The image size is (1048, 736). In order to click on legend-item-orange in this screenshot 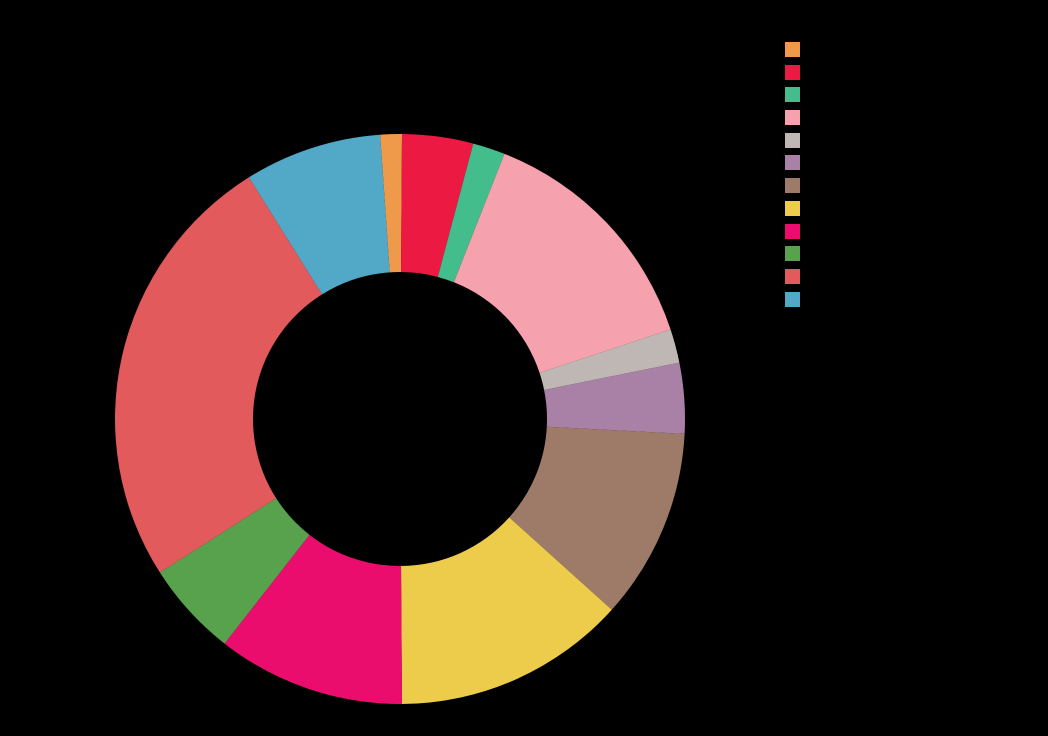, I will do `click(792, 49)`.